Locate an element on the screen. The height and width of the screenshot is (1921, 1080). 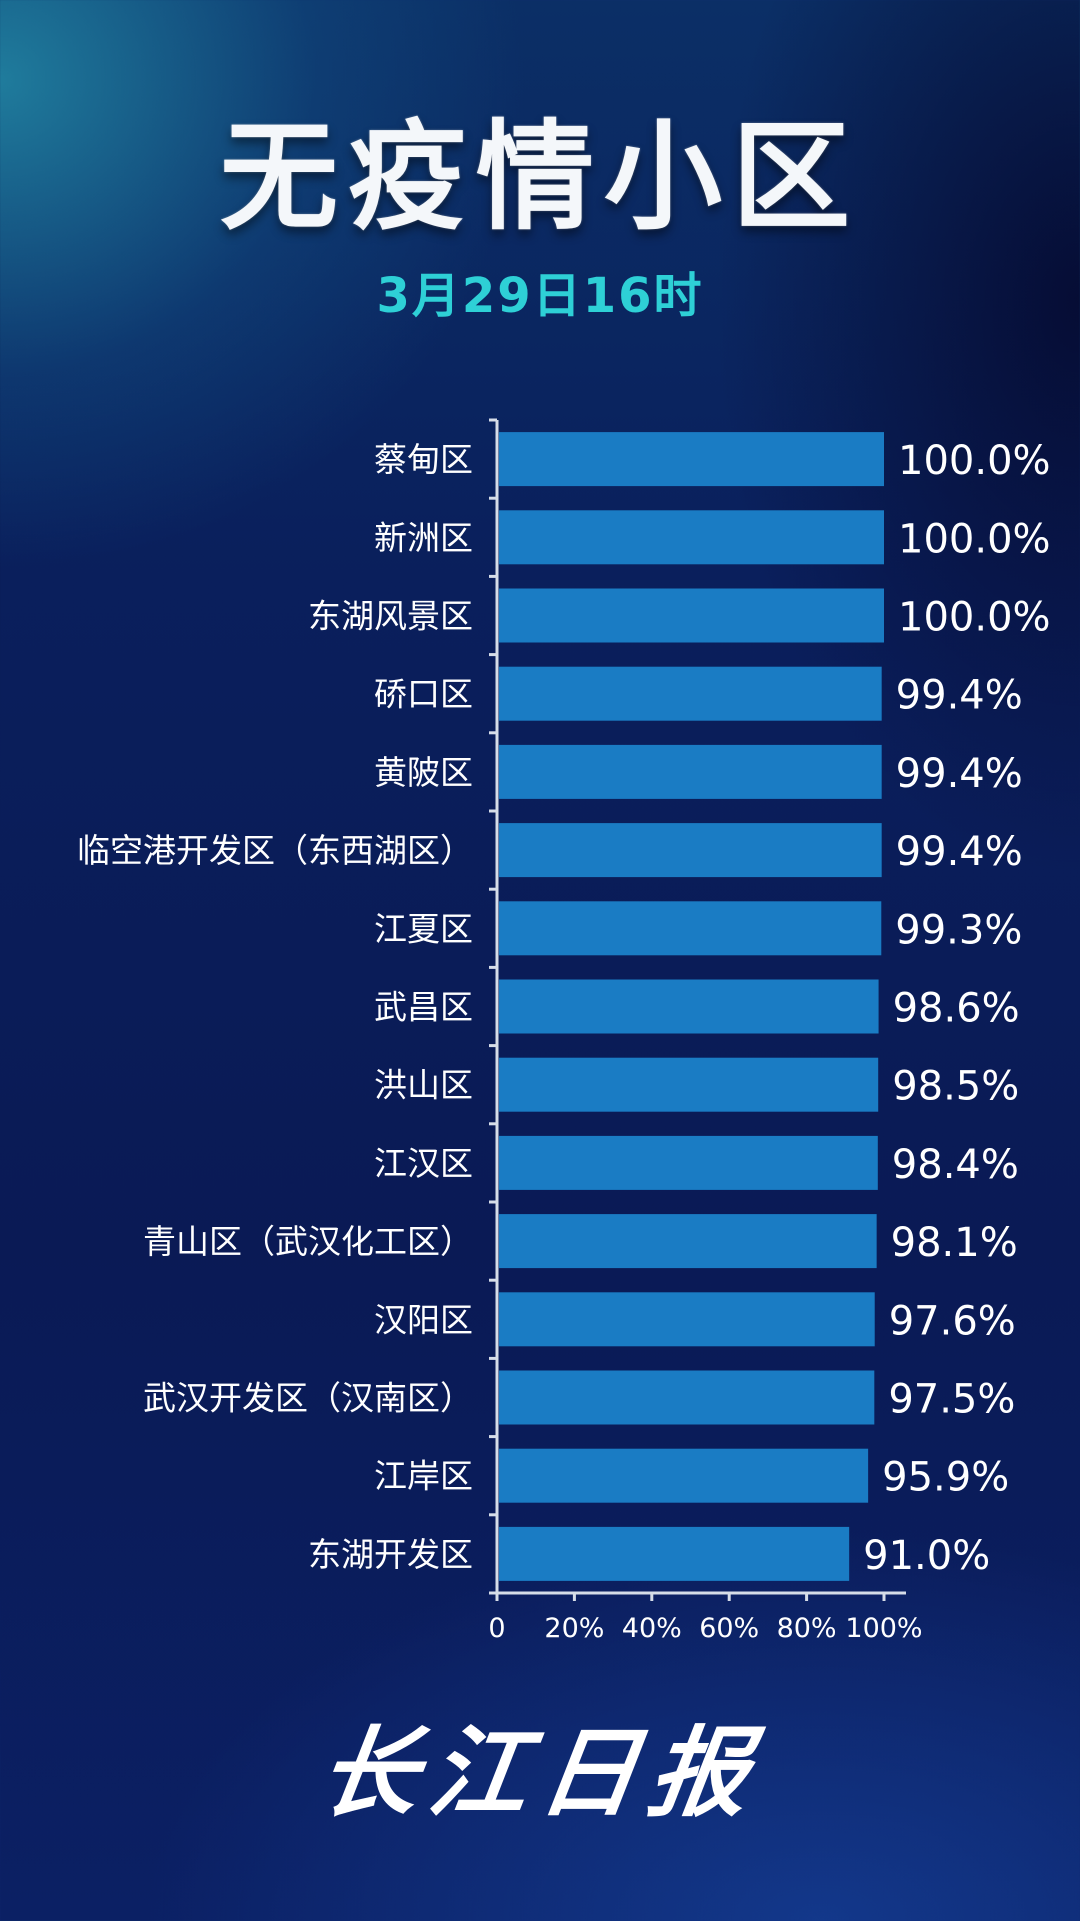
data-label: 98.1% is located at coordinates (954, 1243).